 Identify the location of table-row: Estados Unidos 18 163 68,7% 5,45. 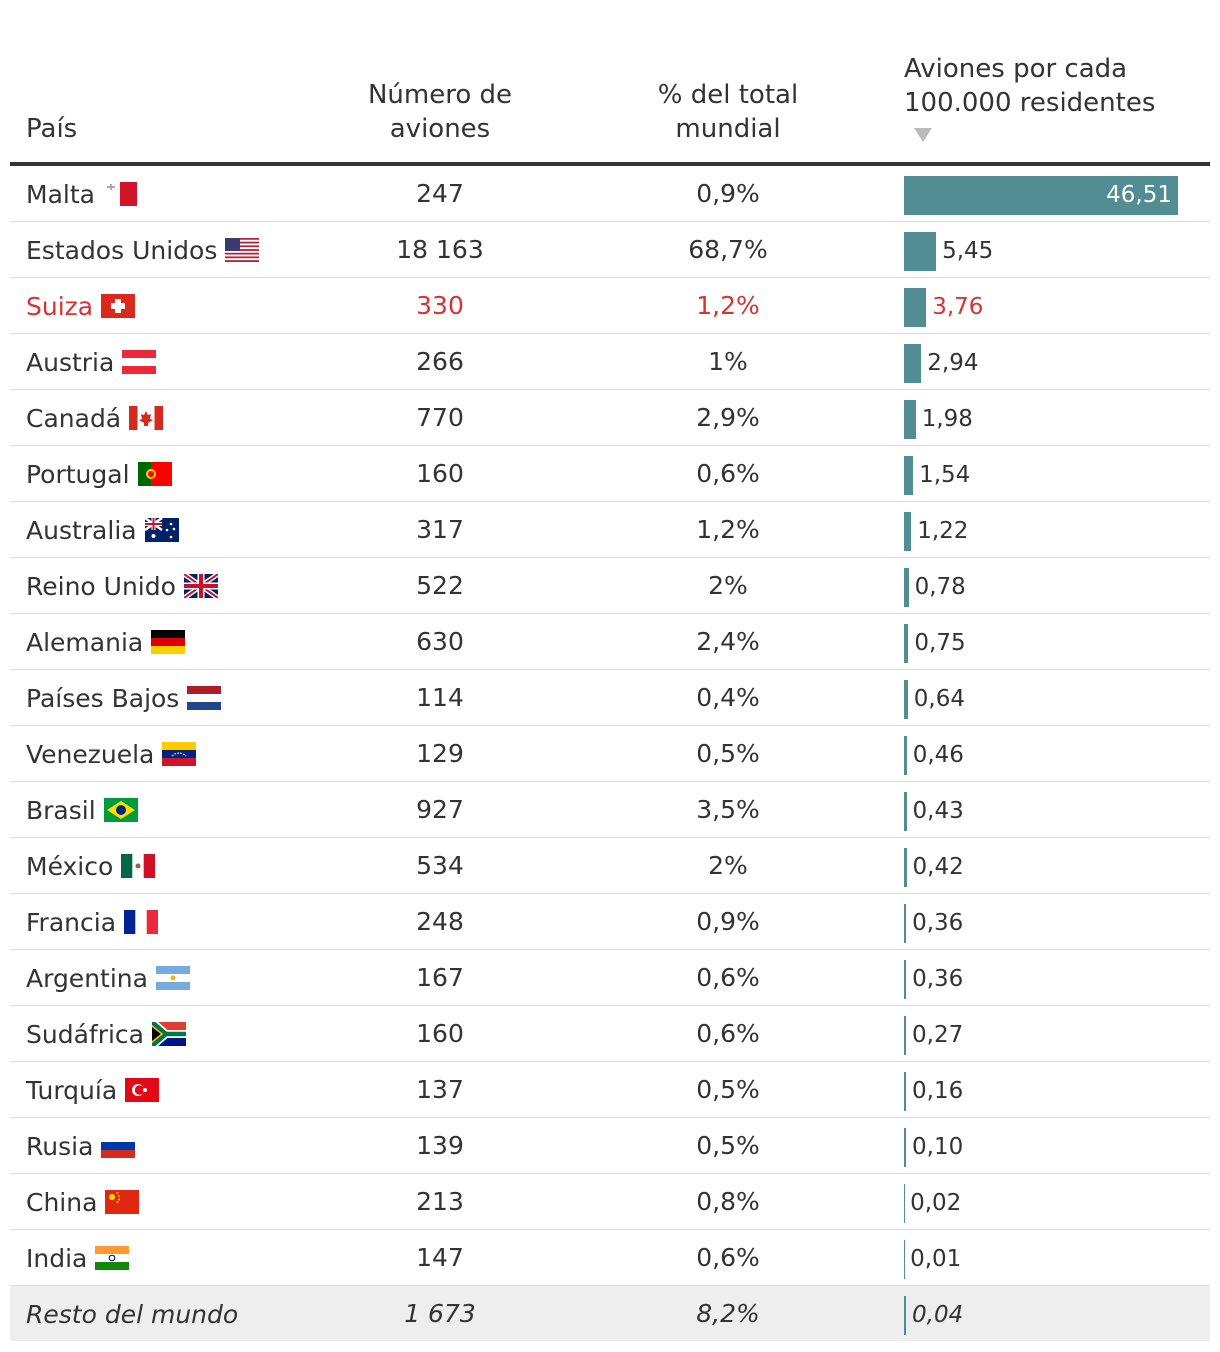
(610, 250).